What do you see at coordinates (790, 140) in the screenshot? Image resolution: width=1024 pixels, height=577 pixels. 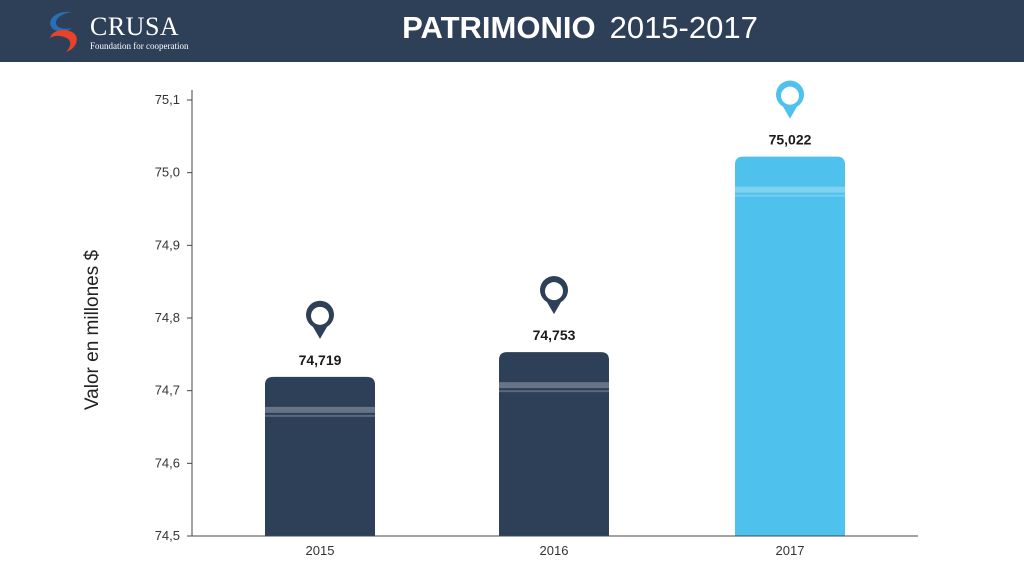 I see `data-label: 75,022` at bounding box center [790, 140].